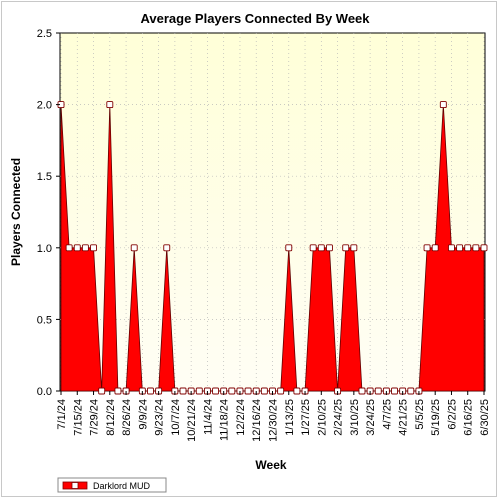  Describe the element at coordinates (44, 320) in the screenshot. I see `y-tick-label: 0.5` at that location.